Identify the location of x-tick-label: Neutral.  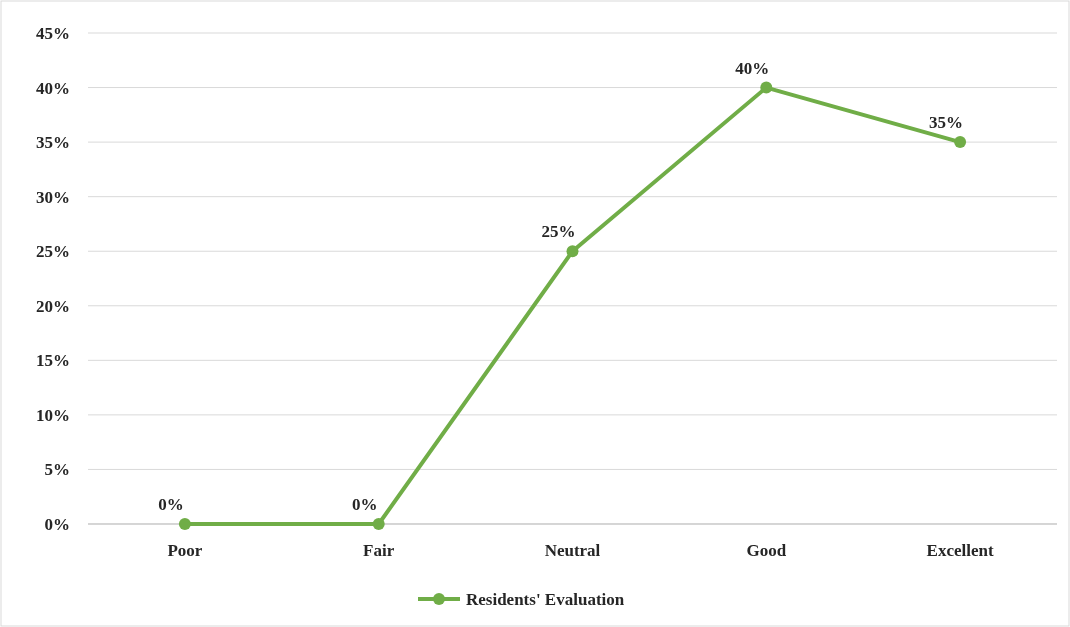
(572, 550).